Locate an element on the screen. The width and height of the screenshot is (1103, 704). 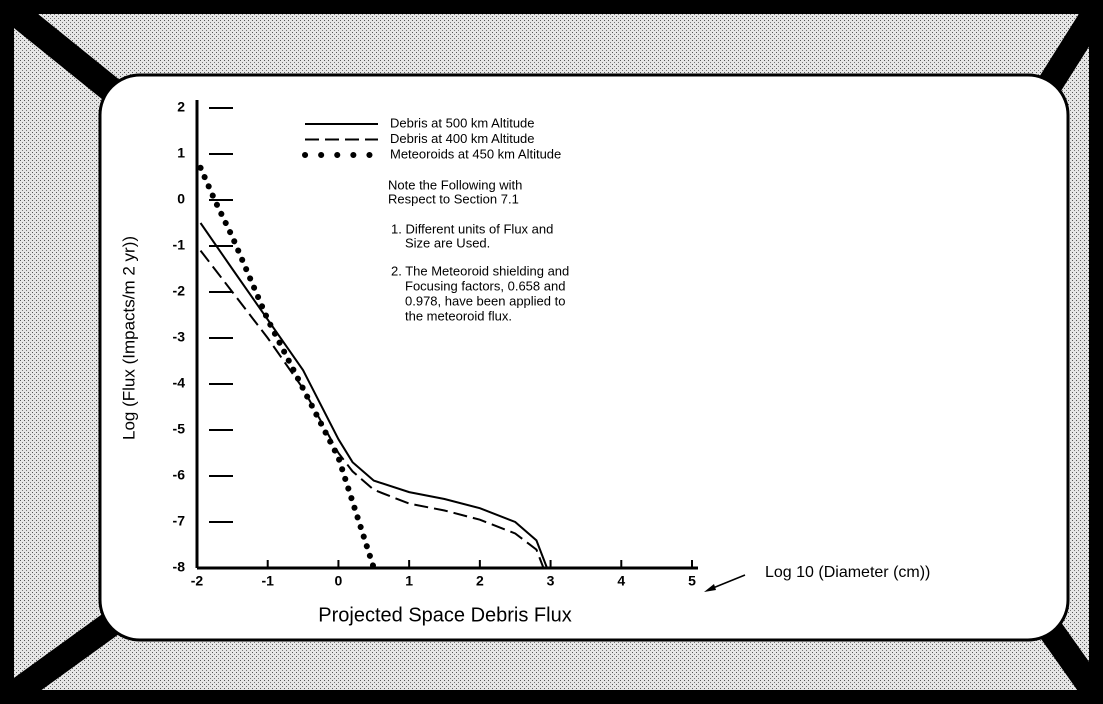
y-axis-label: Log (Flux (Impacts/m 2 yr)) is located at coordinates (128, 338).